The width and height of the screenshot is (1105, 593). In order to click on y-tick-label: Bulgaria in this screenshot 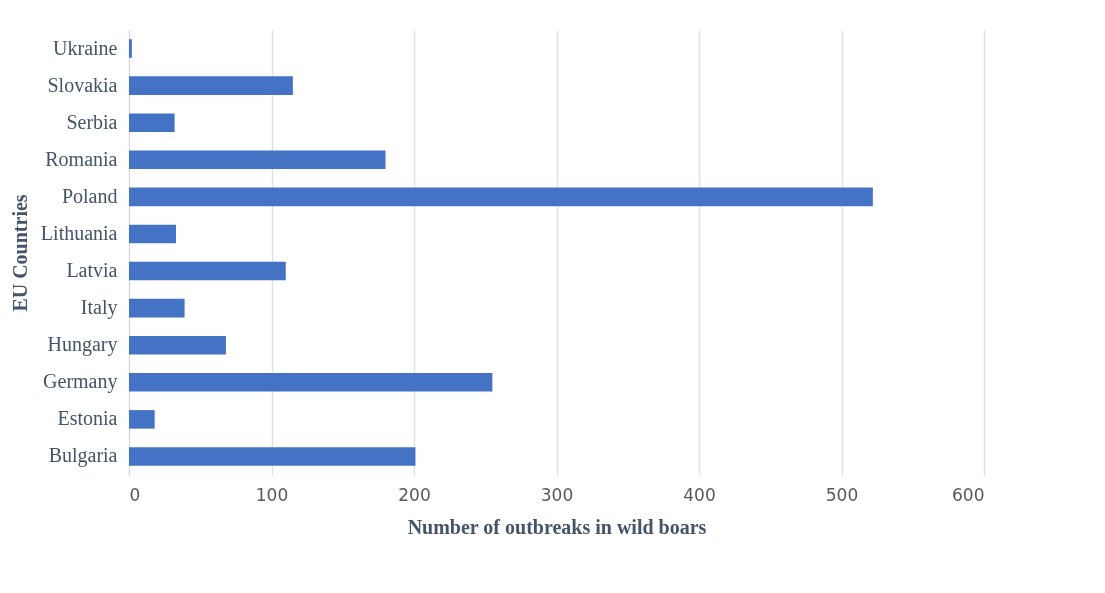, I will do `click(83, 456)`.